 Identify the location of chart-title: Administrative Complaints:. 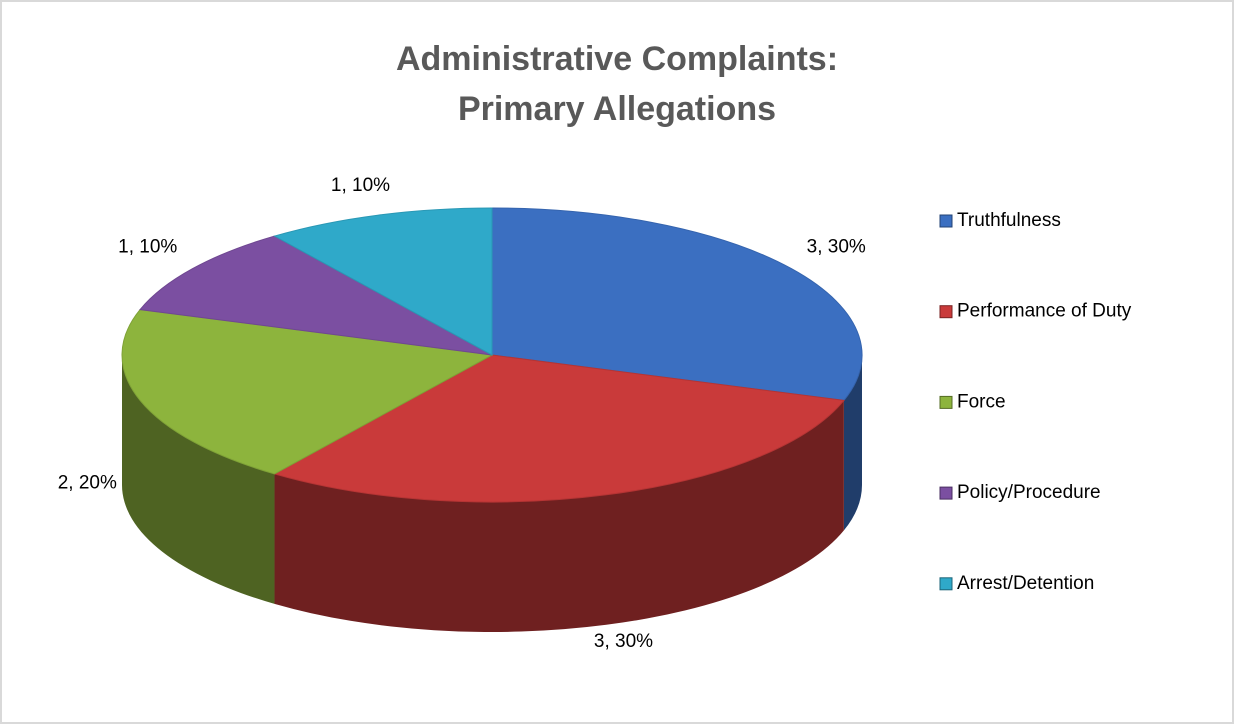
(617, 59).